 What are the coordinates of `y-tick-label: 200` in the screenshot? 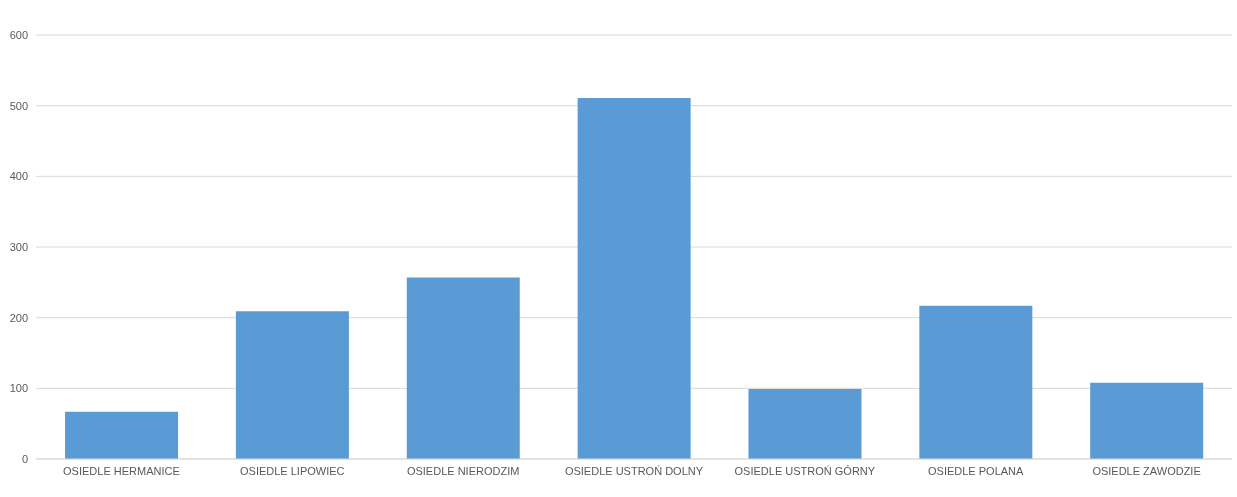 It's located at (18, 317).